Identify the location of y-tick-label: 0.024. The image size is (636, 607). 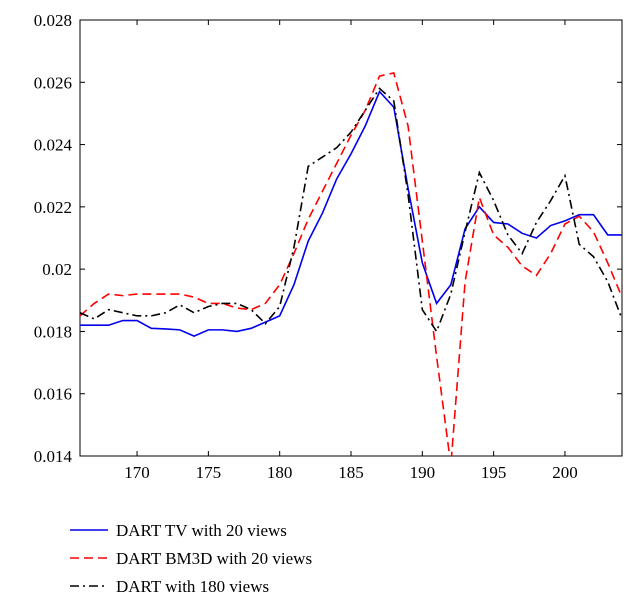
(53, 145).